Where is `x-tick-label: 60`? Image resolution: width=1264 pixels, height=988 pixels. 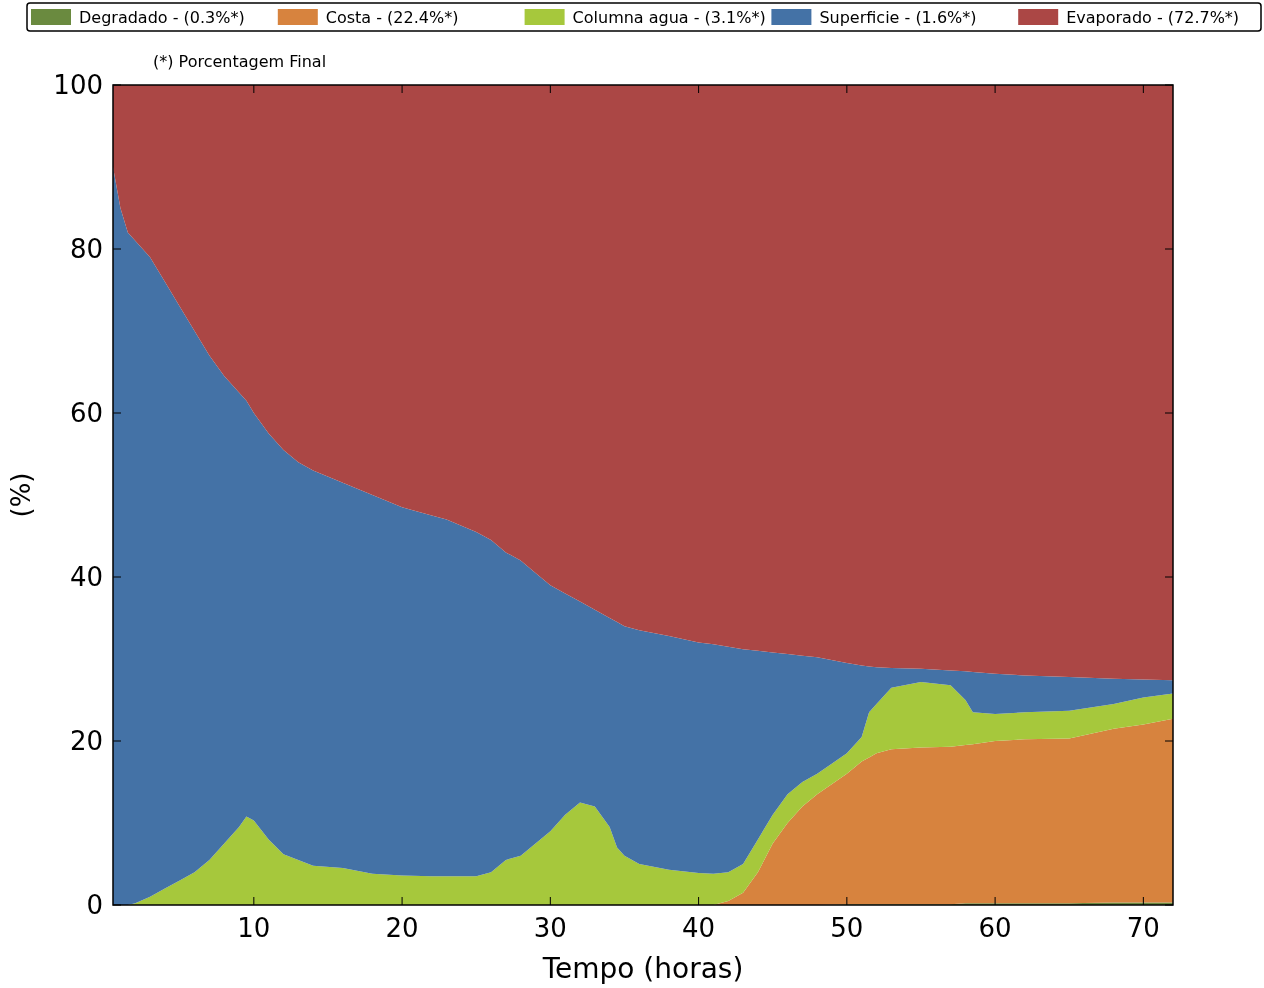
x-tick-label: 60 is located at coordinates (995, 928).